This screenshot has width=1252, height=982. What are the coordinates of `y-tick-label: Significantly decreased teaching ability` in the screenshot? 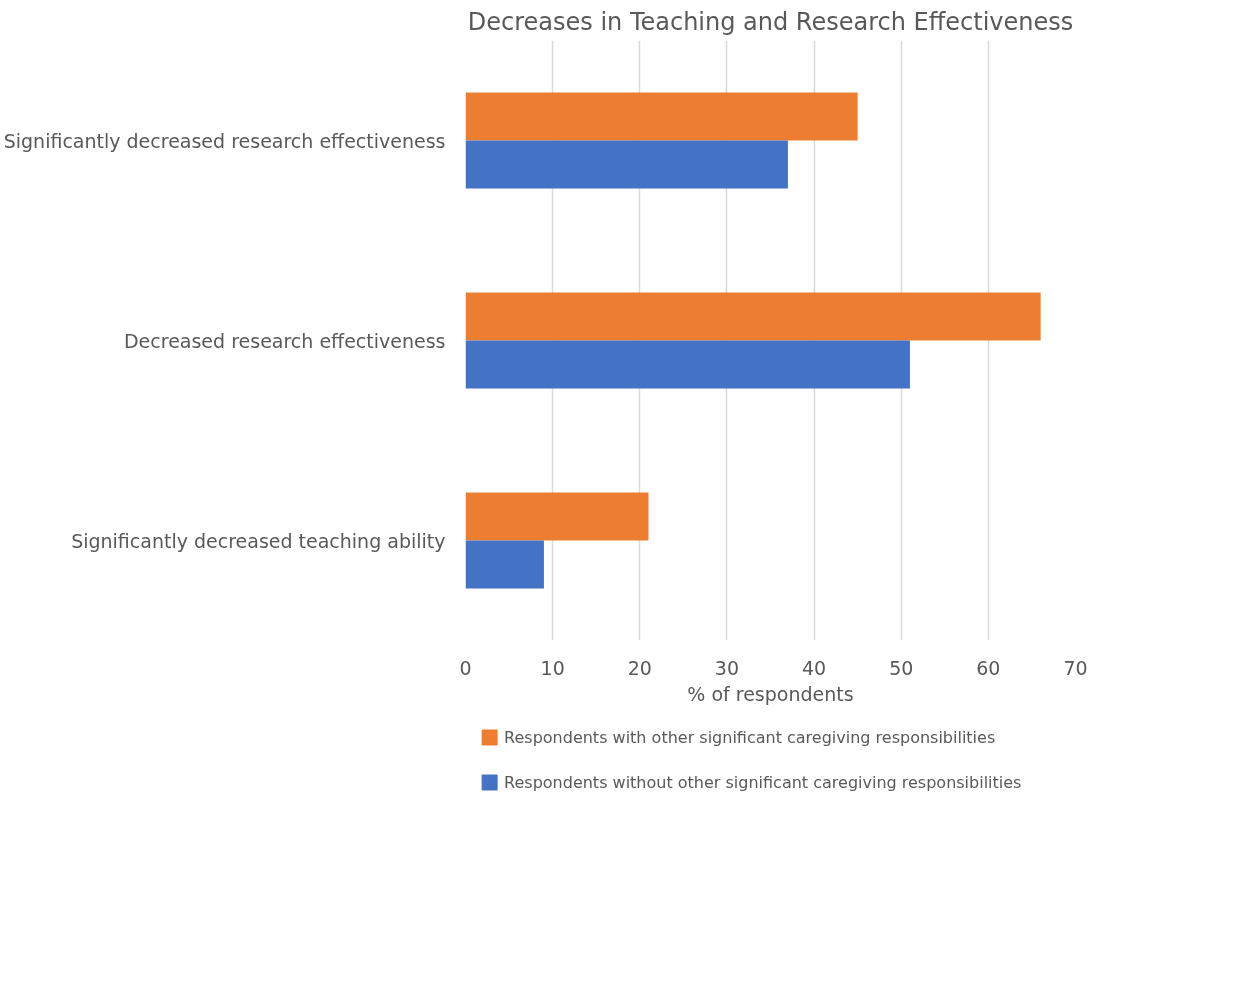 It's located at (258, 540).